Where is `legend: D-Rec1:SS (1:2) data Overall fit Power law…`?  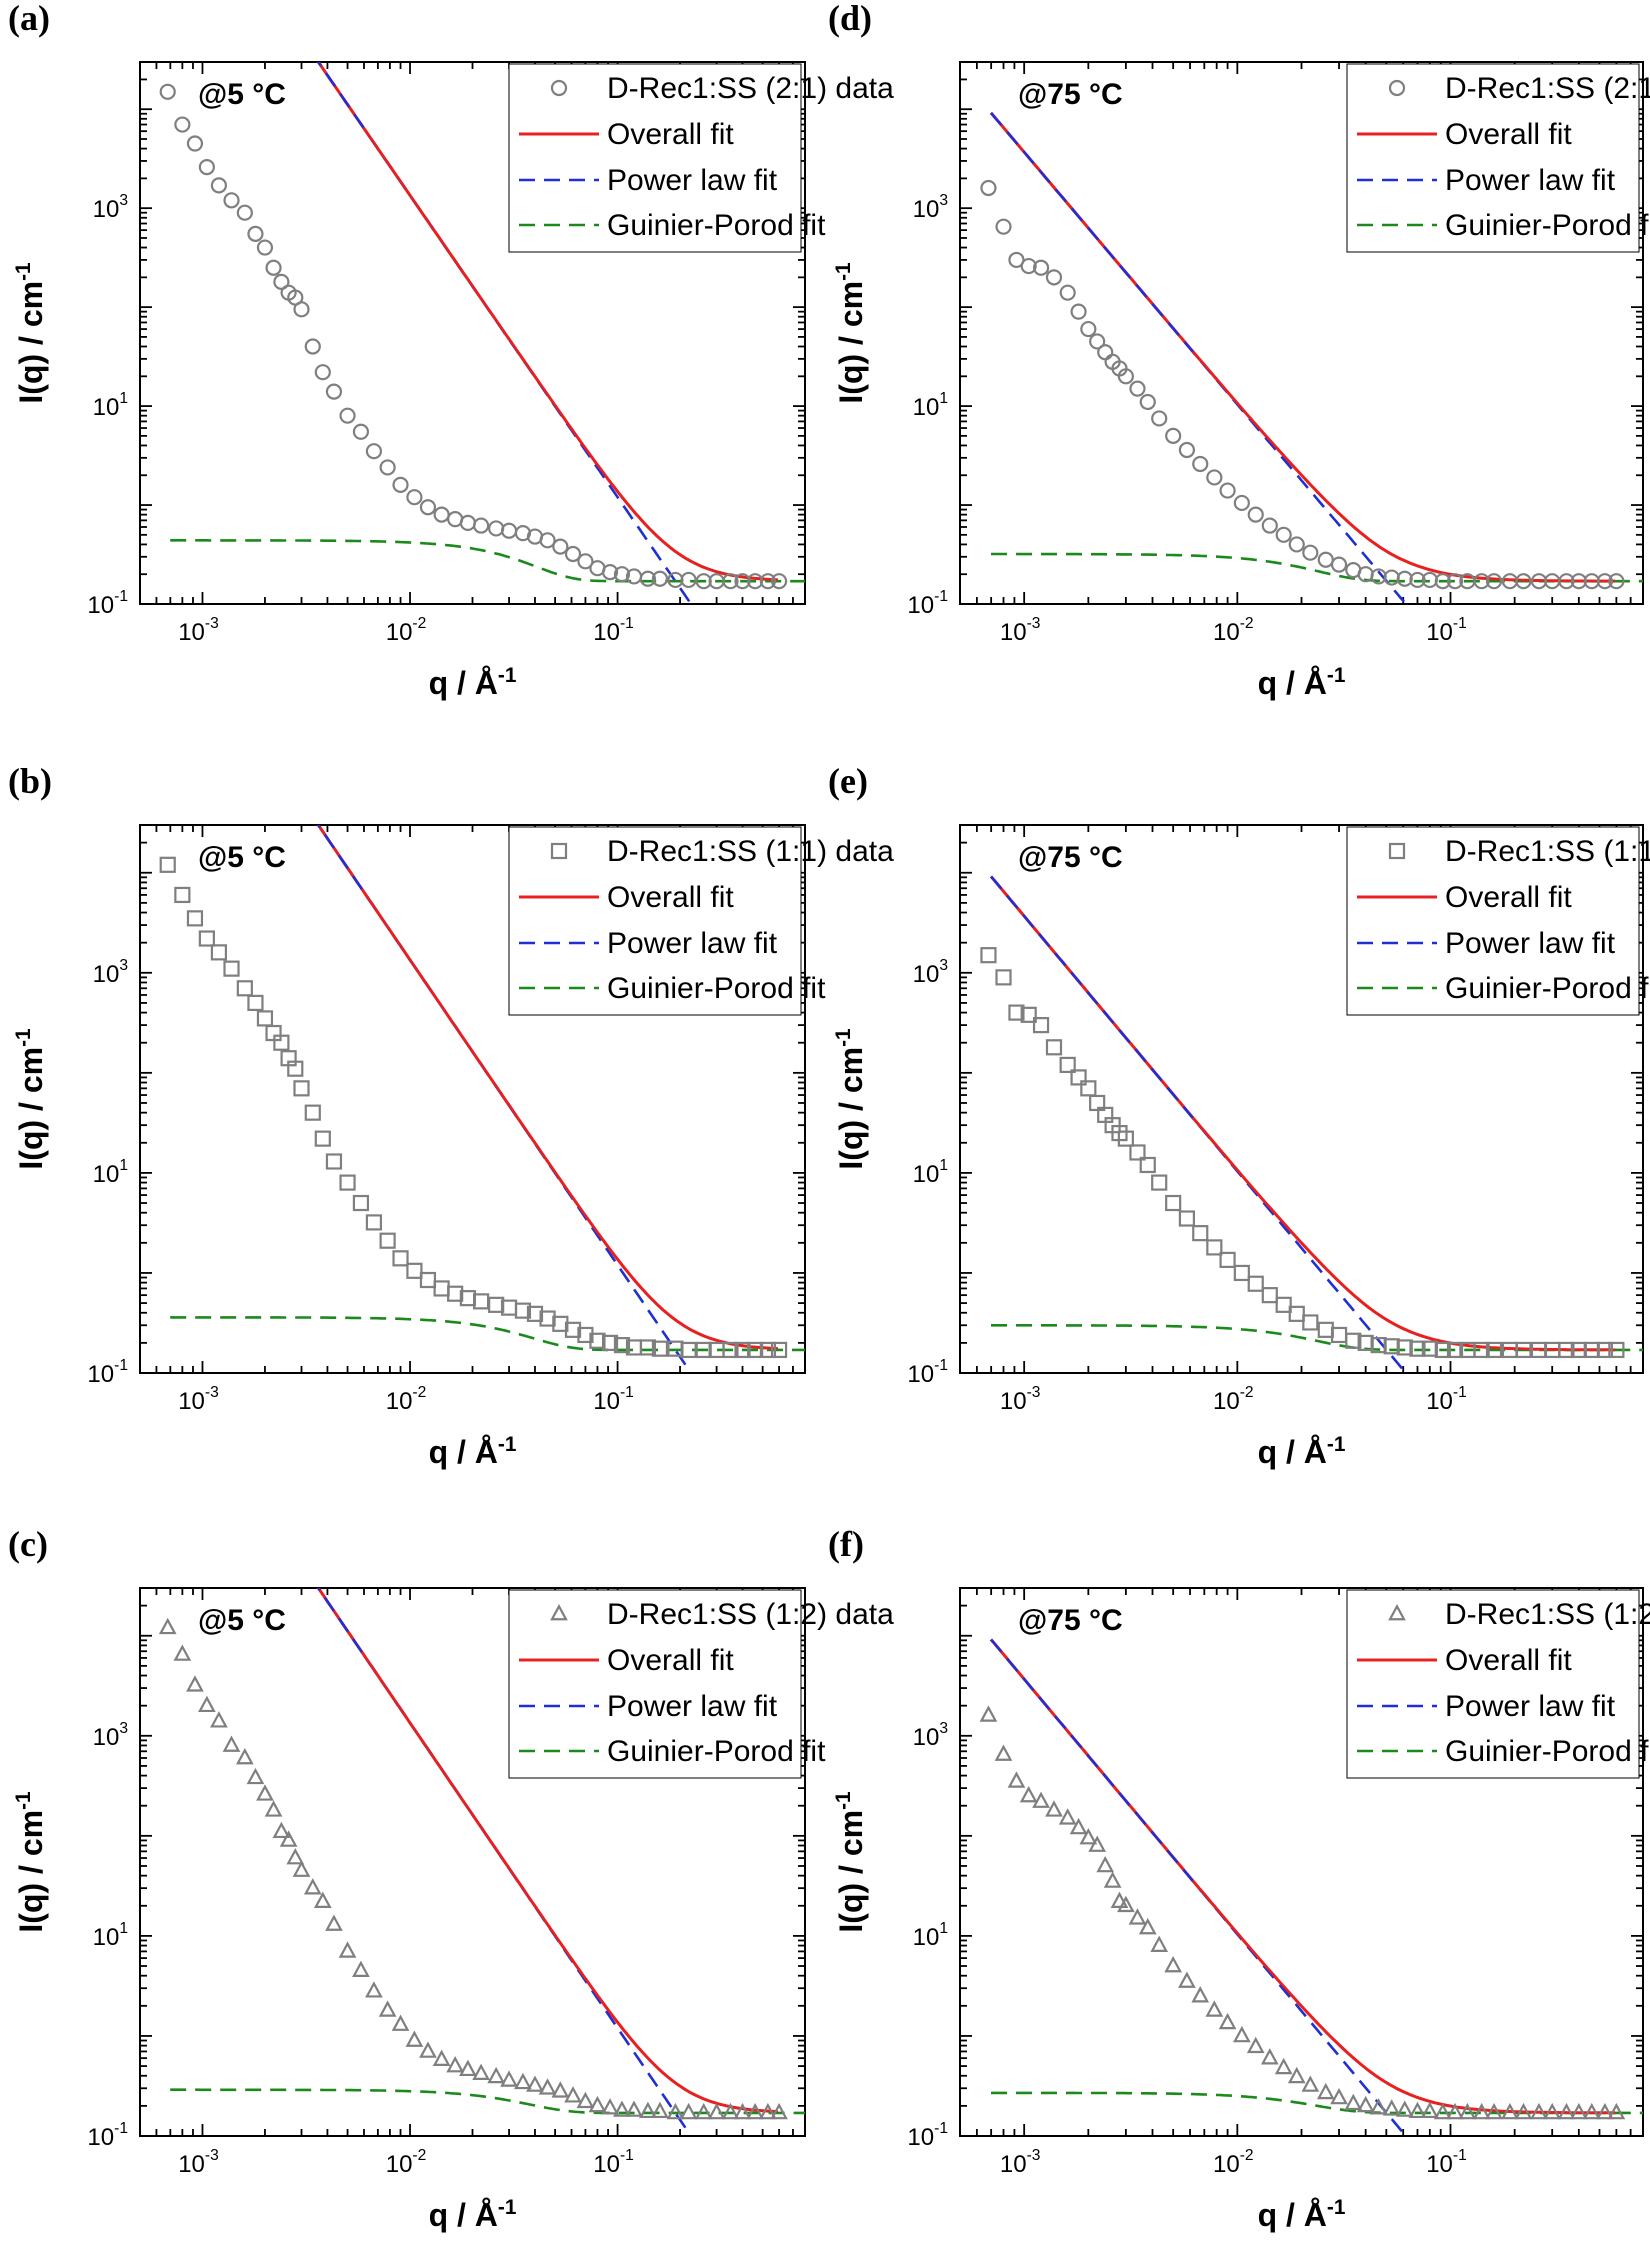
legend: D-Rec1:SS (1:2) data Overall fit Power law… is located at coordinates (701, 1684).